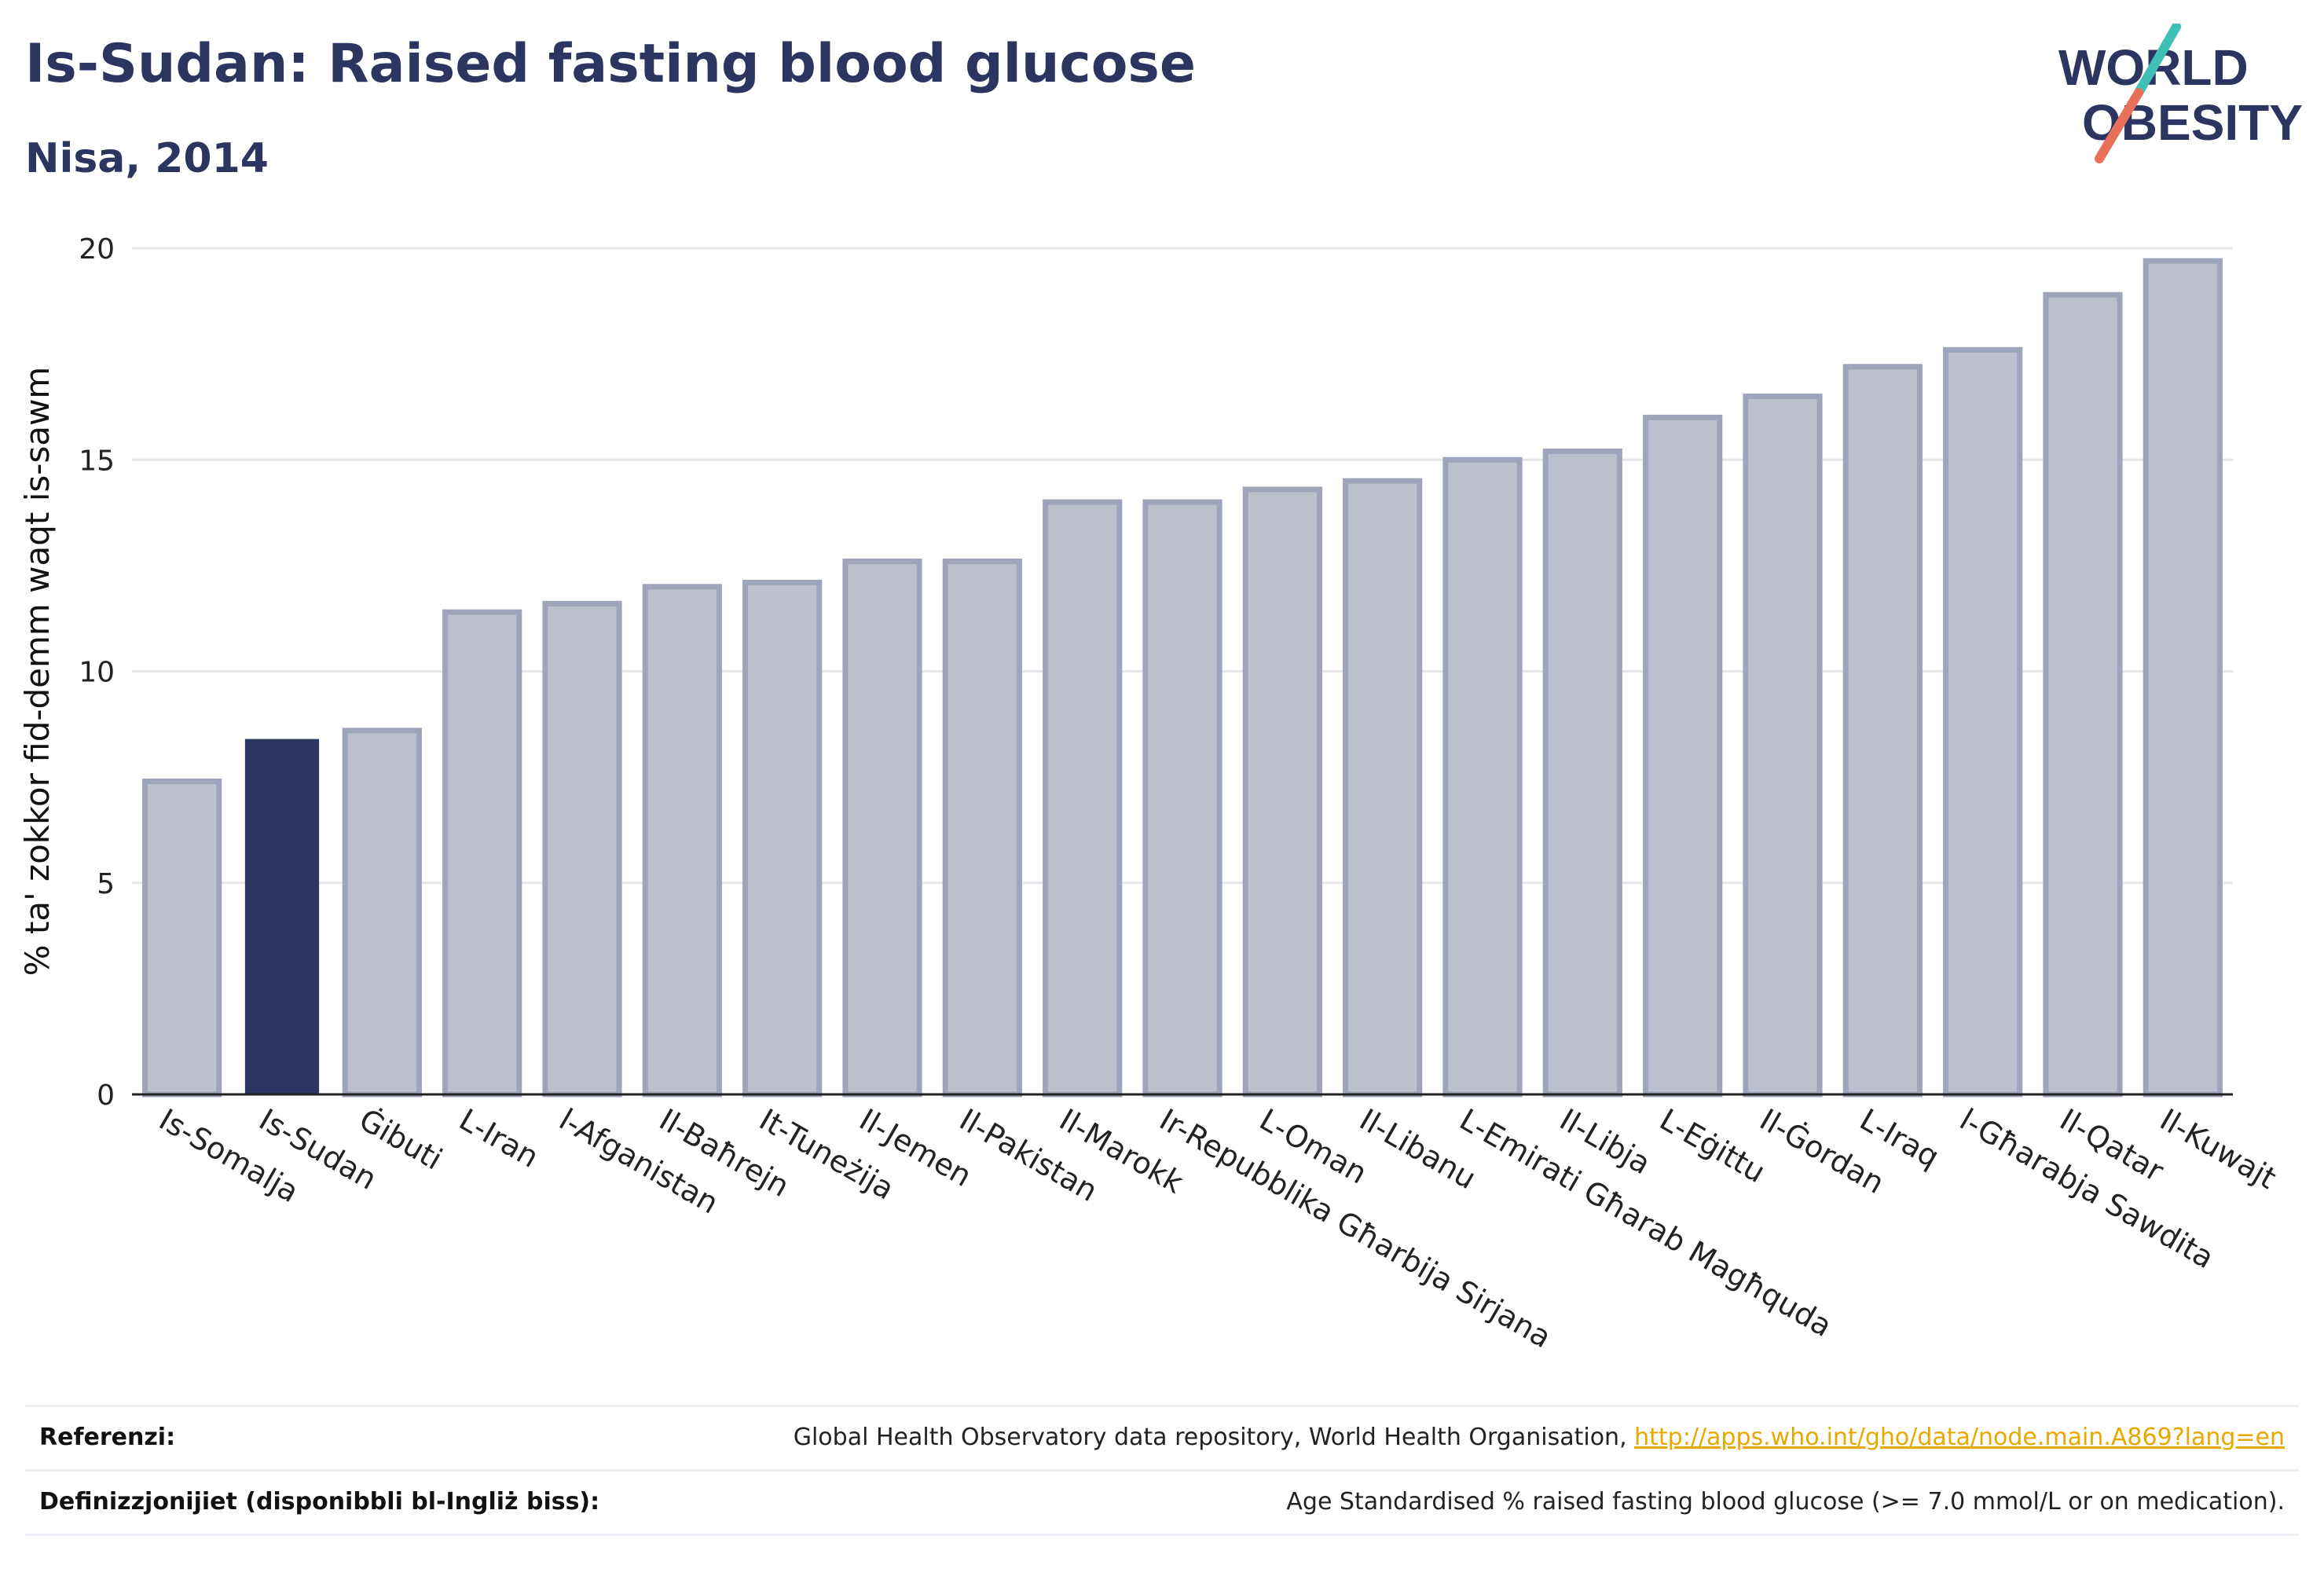 Image resolution: width=2324 pixels, height=1576 pixels. Describe the element at coordinates (611, 64) in the screenshot. I see `chart-title: Is-Sudan: Raised fasting blood glucose` at that location.